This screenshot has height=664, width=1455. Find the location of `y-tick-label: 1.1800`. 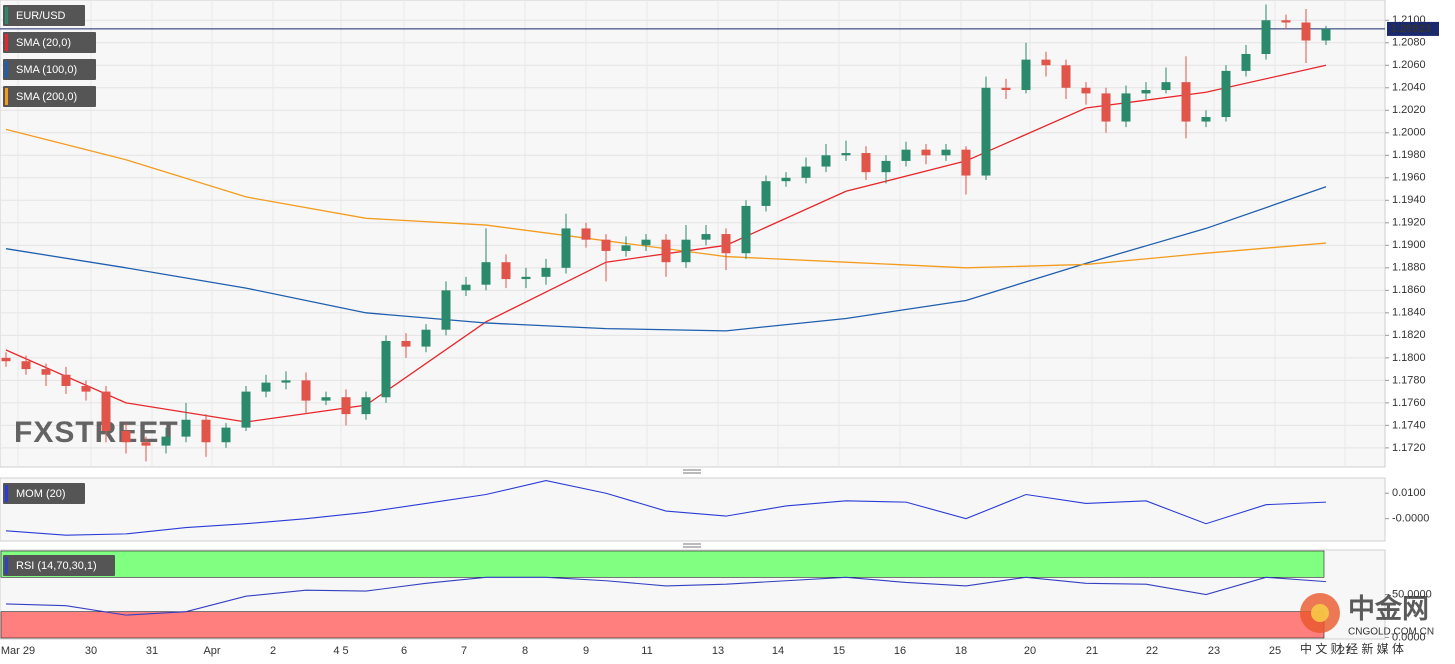

y-tick-label: 1.1800 is located at coordinates (1409, 358).